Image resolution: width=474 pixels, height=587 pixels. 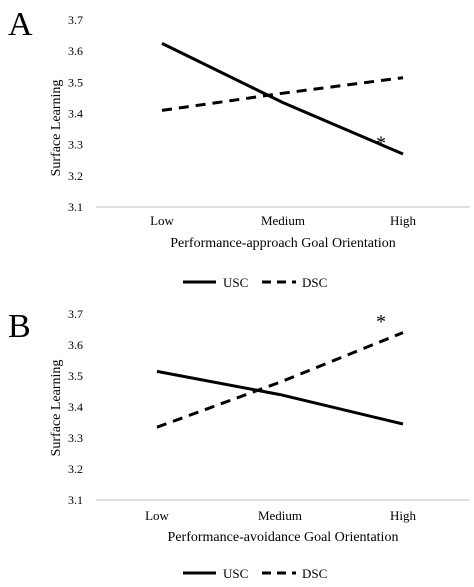 I want to click on x-axis-title: Performance-approach Goal Orientation, so click(x=282, y=243).